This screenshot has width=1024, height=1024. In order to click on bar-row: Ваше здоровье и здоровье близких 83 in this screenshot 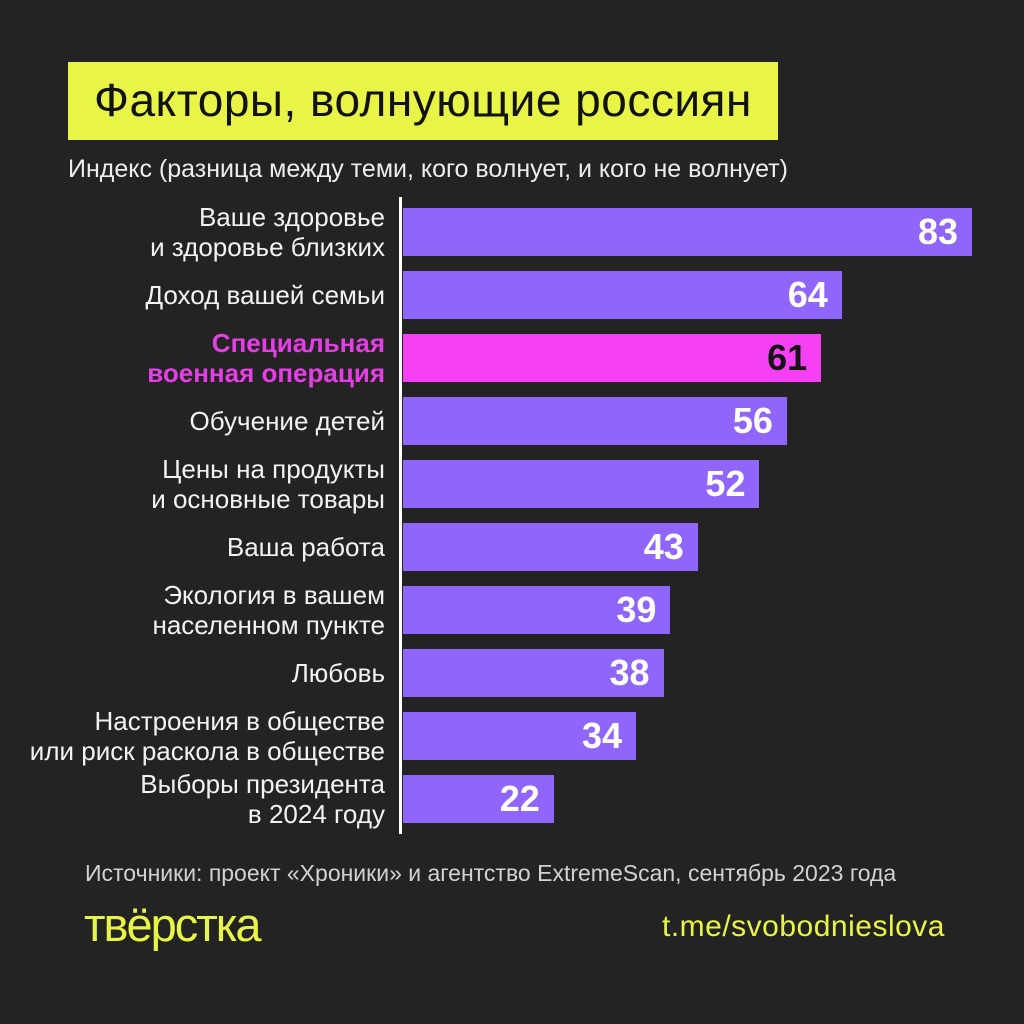, I will do `click(512, 232)`.